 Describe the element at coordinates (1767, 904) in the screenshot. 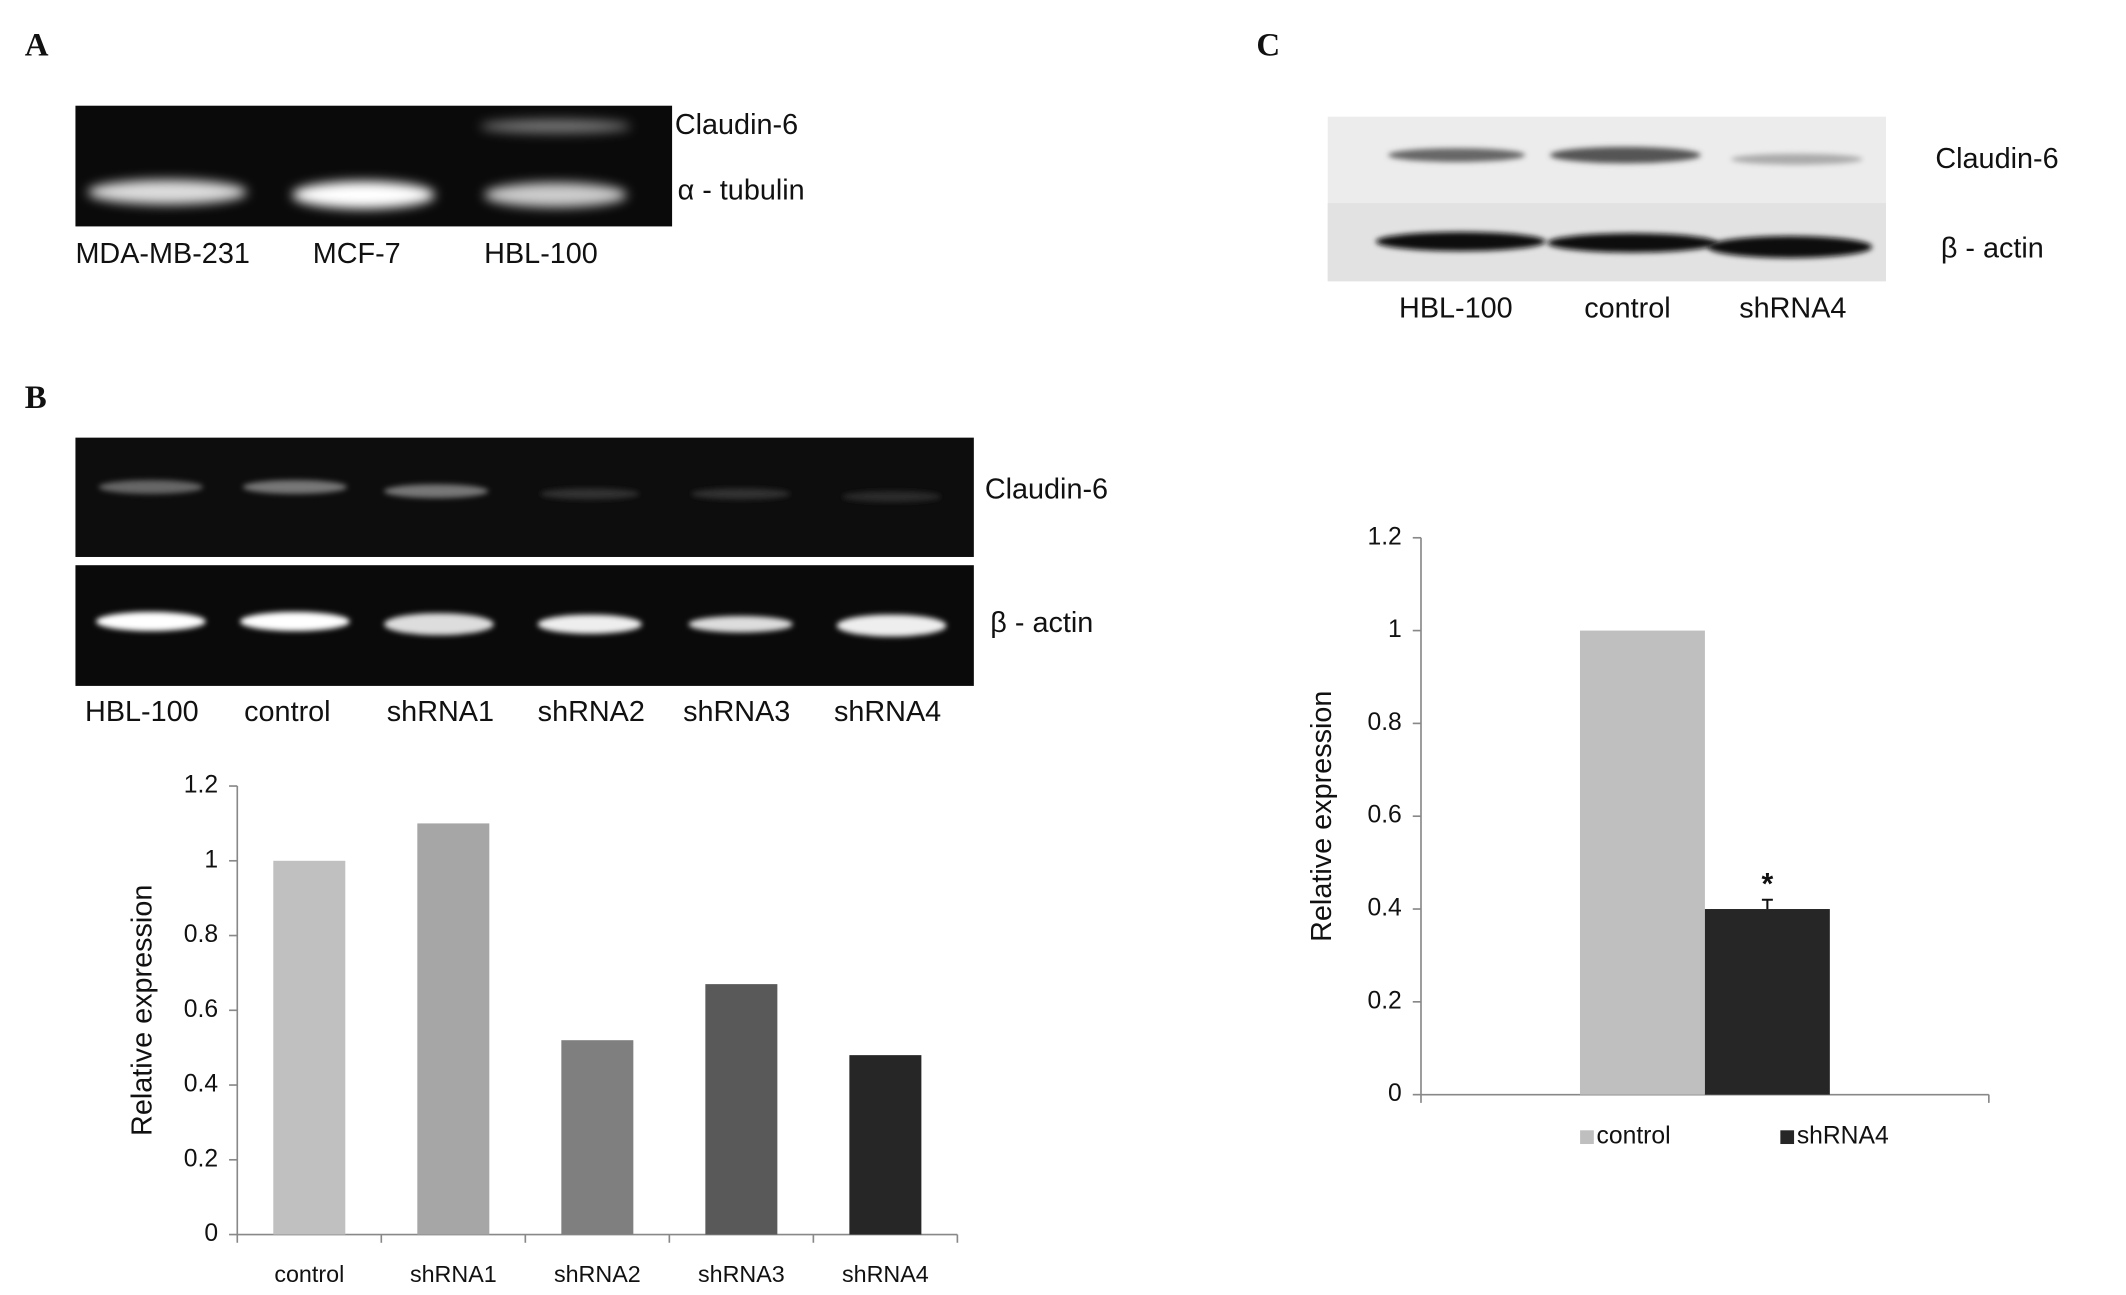

I see `error-bar` at that location.